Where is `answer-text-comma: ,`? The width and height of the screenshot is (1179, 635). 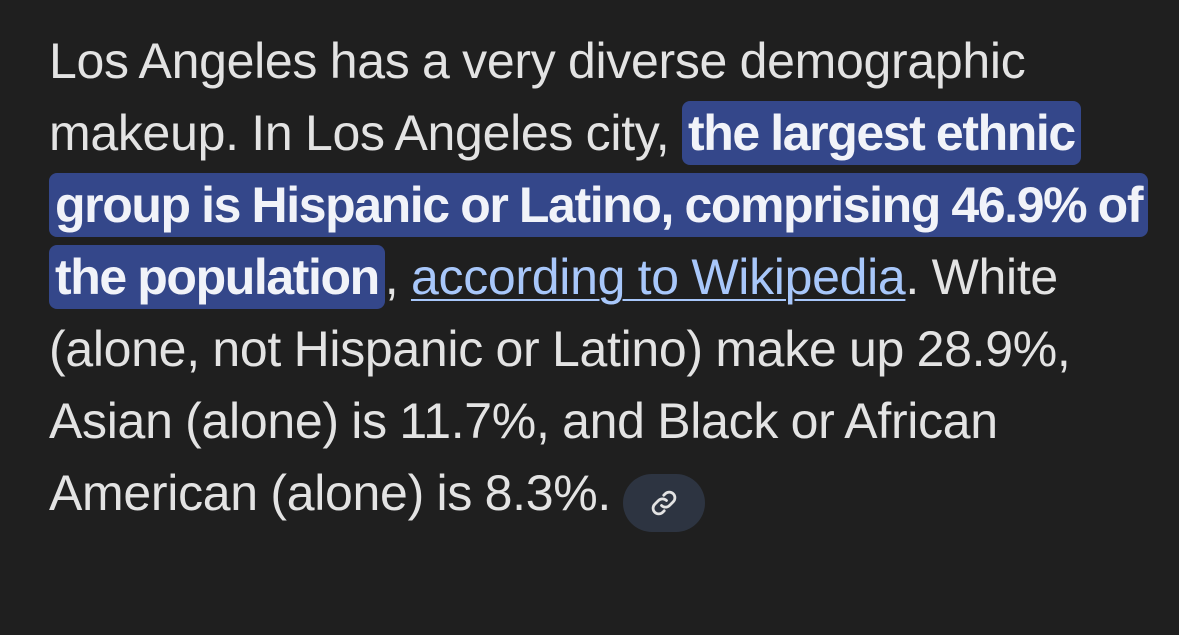
answer-text-comma: , is located at coordinates (391, 277).